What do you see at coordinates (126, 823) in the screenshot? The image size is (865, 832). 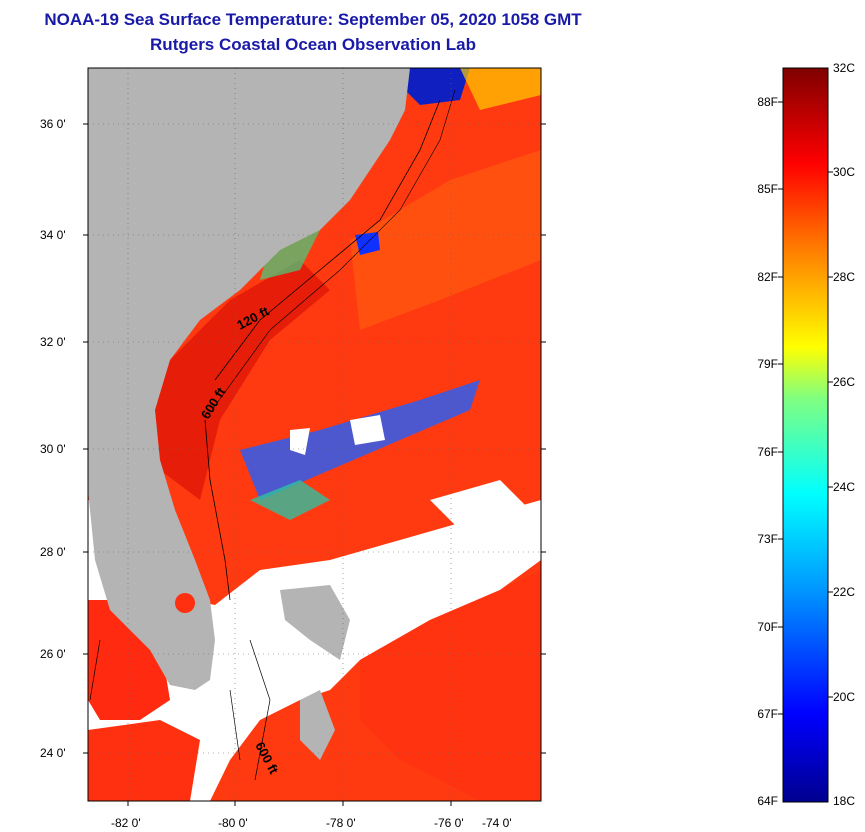 I see `lon-label-82: -82 0'` at bounding box center [126, 823].